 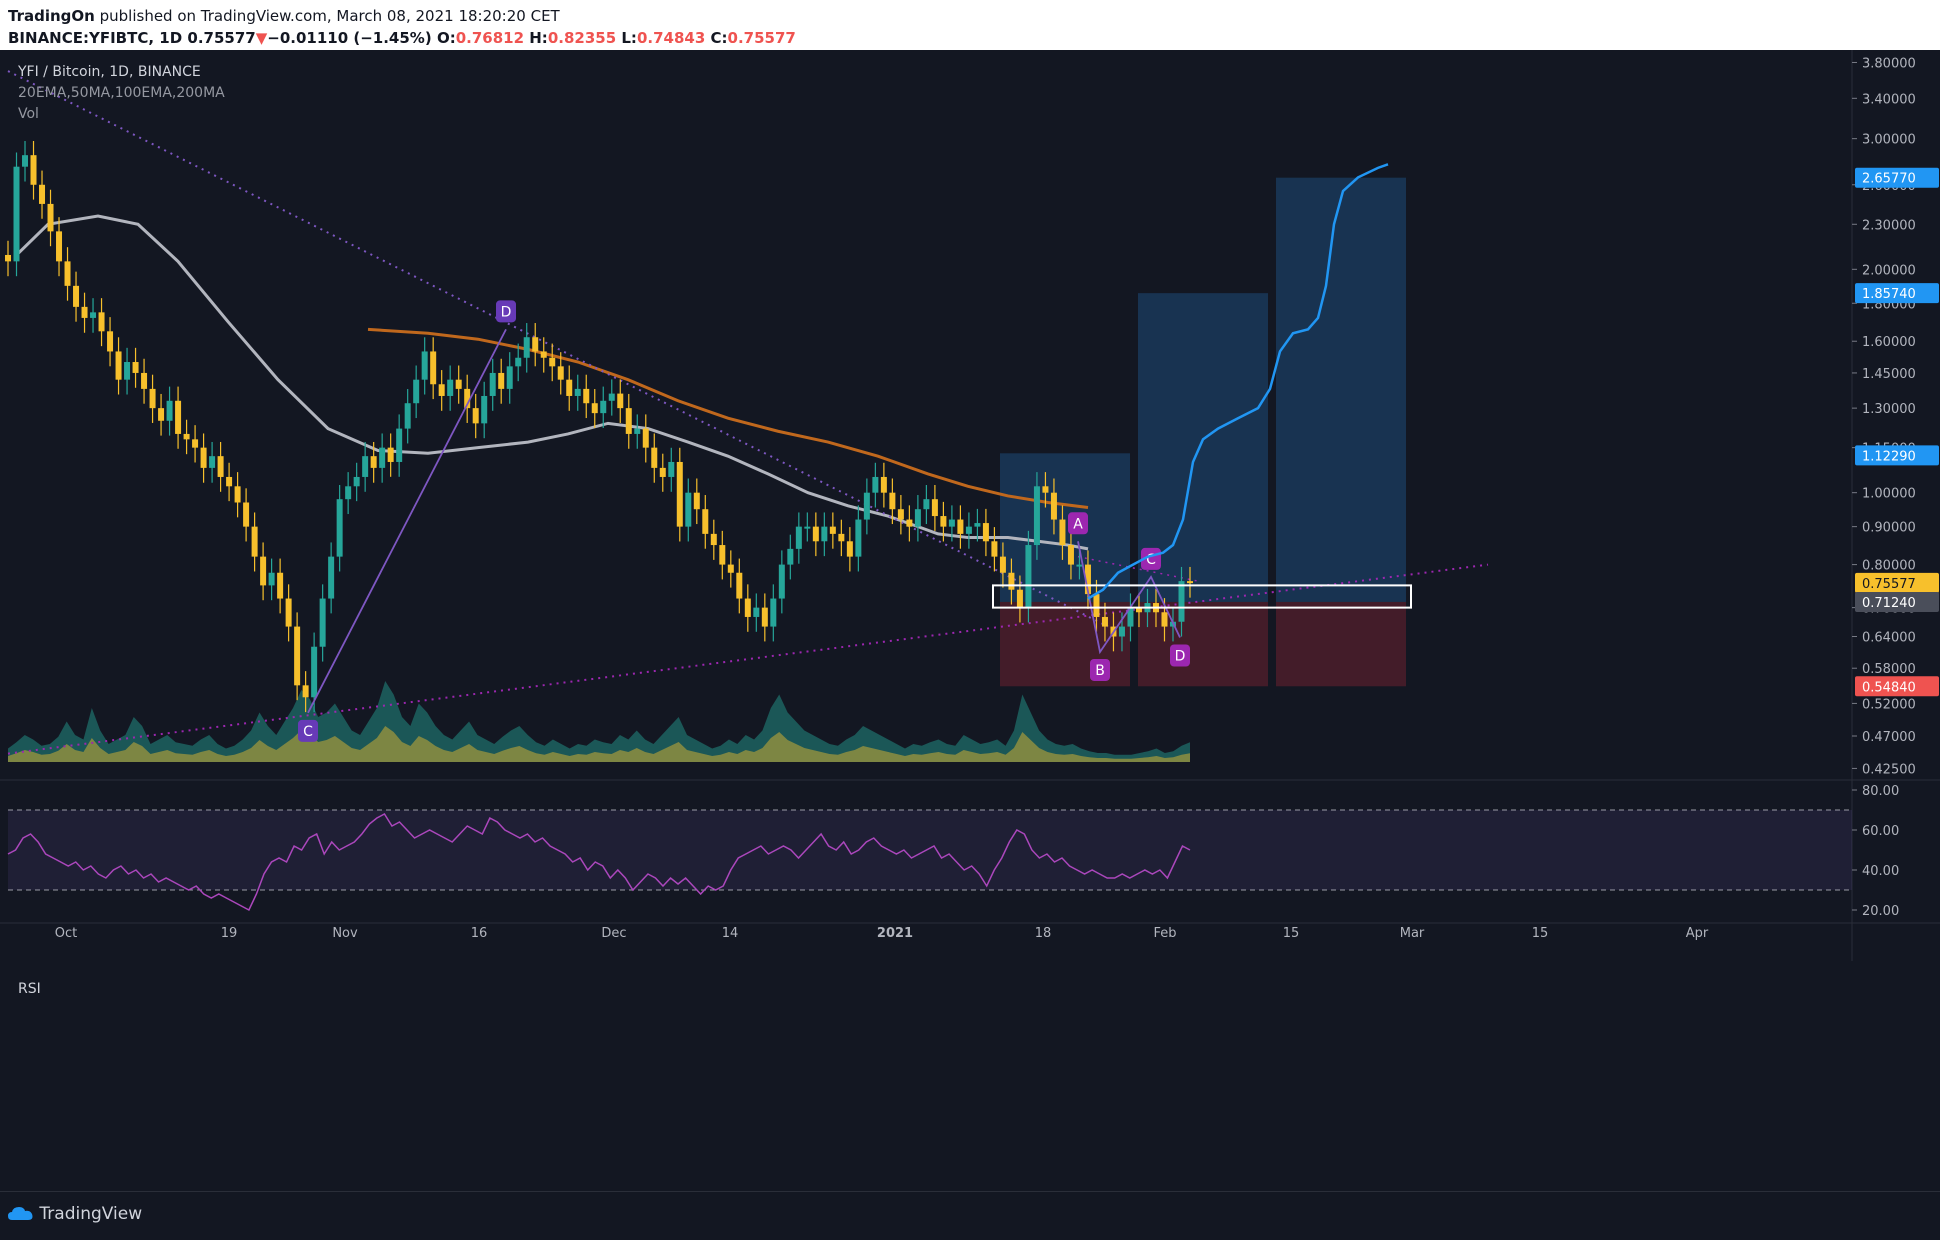 I want to click on down-arrow-icon: ▼, so click(x=261, y=38).